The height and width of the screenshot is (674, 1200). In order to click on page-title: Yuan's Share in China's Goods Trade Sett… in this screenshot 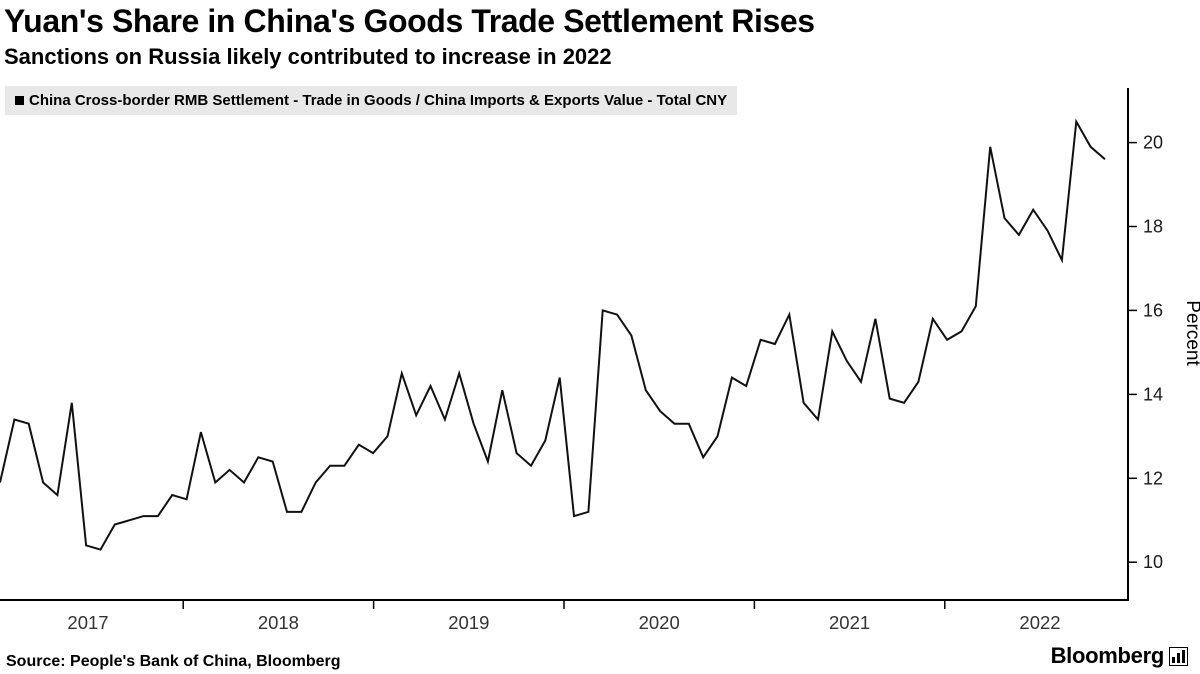, I will do `click(409, 21)`.